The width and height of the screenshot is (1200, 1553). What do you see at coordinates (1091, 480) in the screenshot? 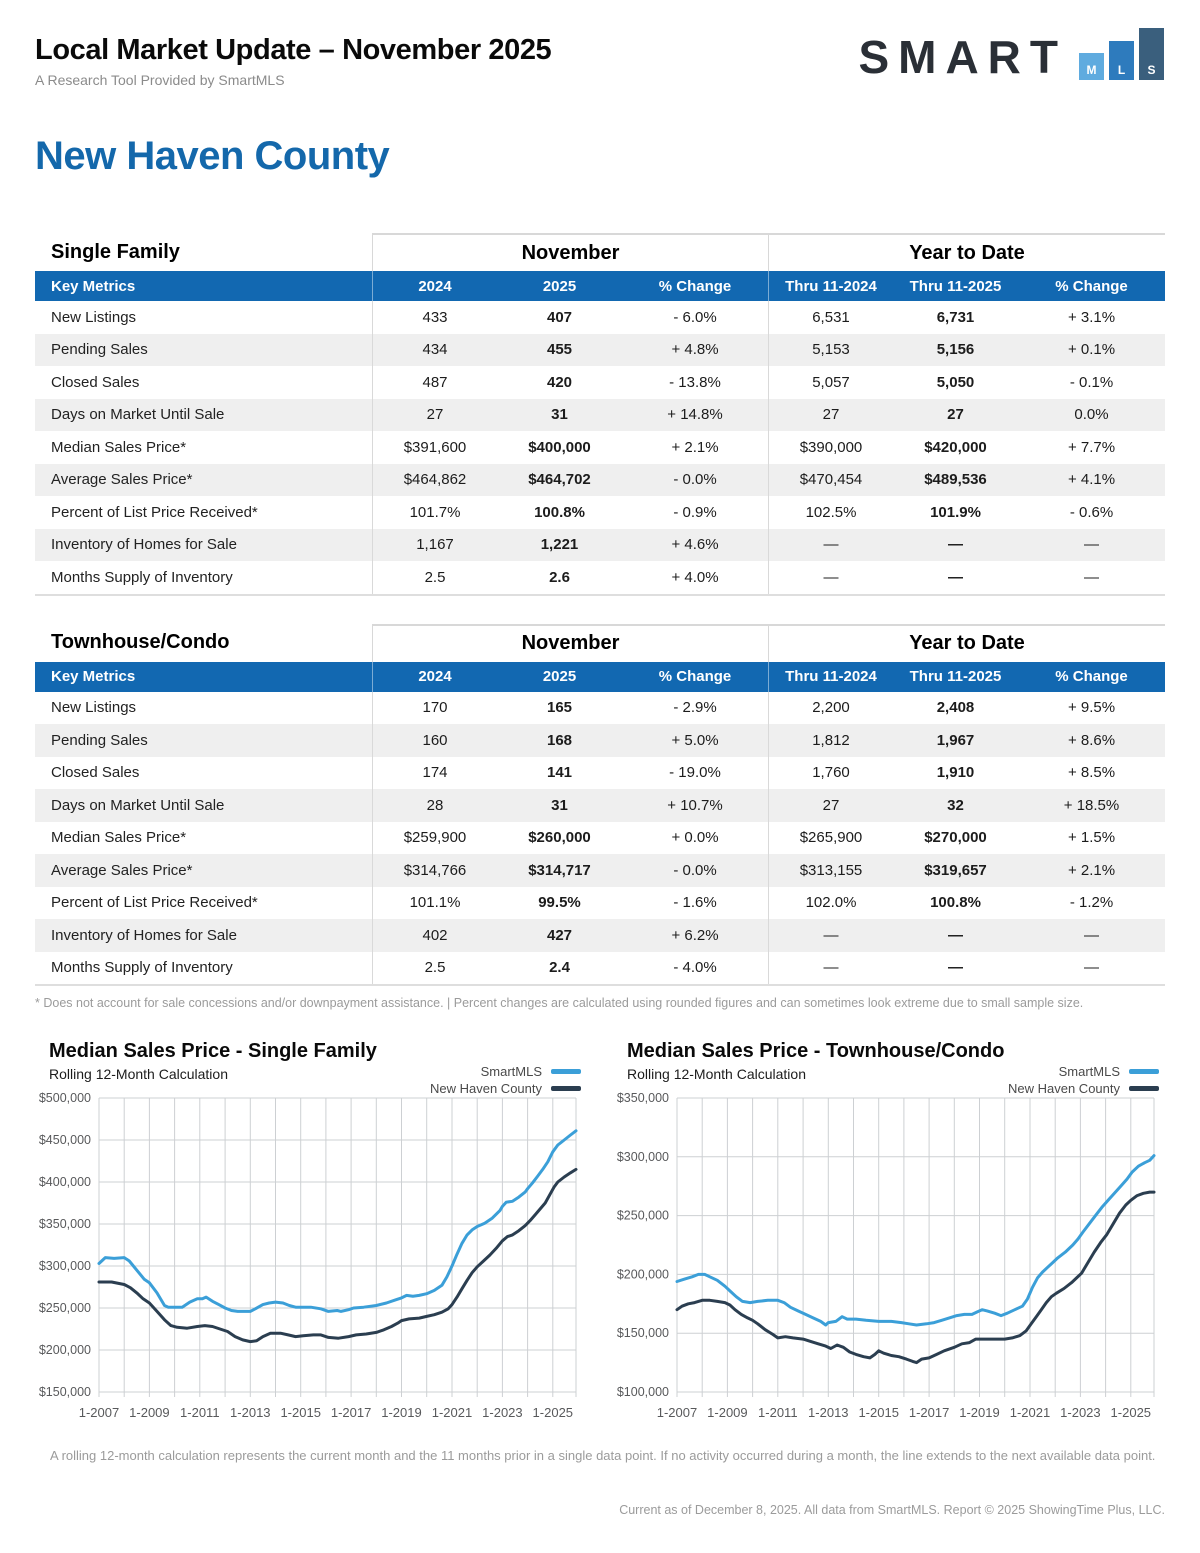
I see `table-cell: + 4.1%` at bounding box center [1091, 480].